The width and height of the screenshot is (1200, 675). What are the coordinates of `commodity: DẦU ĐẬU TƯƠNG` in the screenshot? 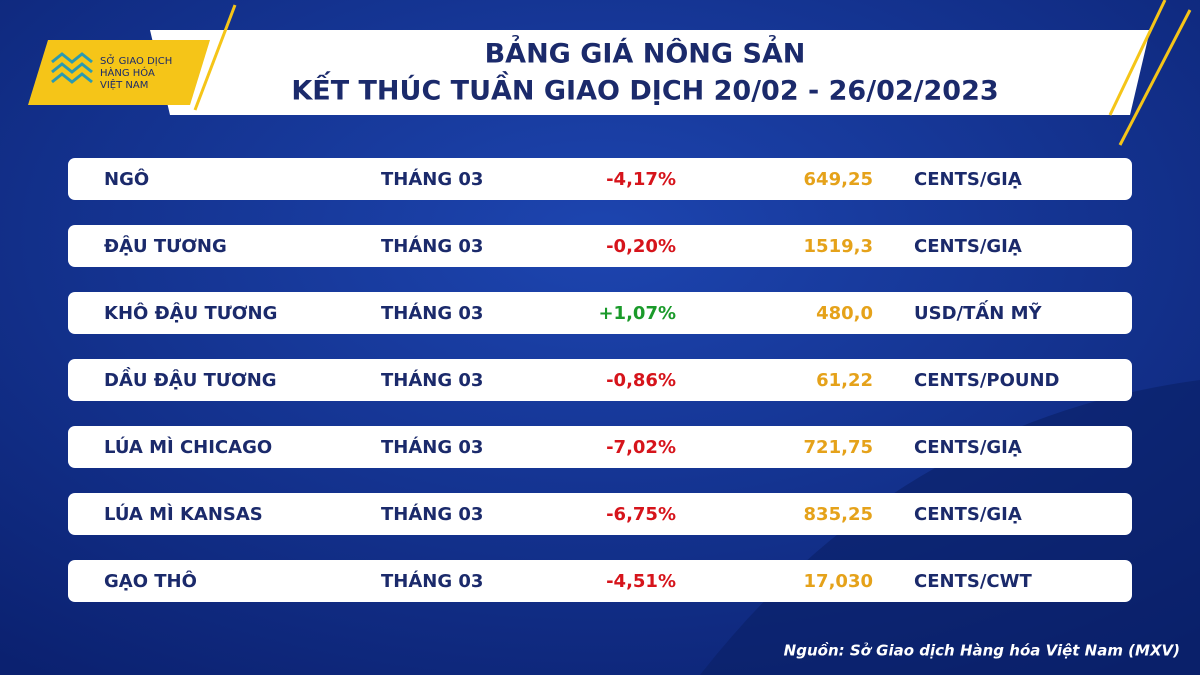 It's located at (190, 379).